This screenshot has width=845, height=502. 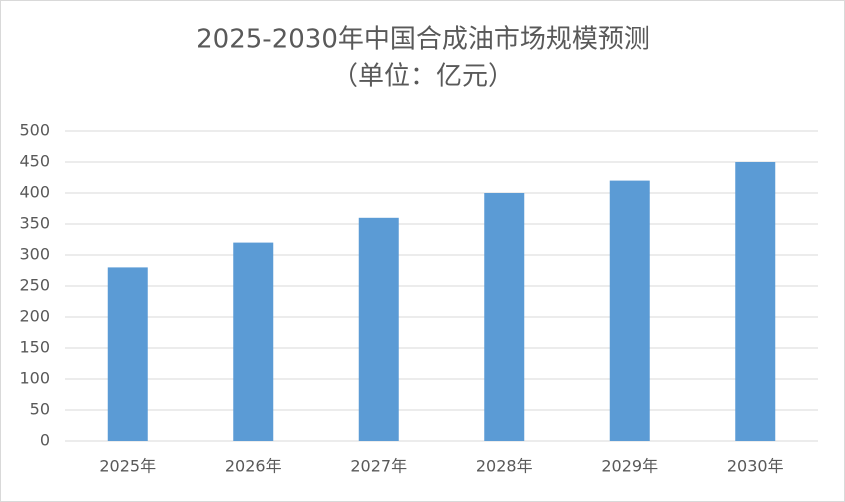 What do you see at coordinates (34, 223) in the screenshot?
I see `y-tick-label: 350` at bounding box center [34, 223].